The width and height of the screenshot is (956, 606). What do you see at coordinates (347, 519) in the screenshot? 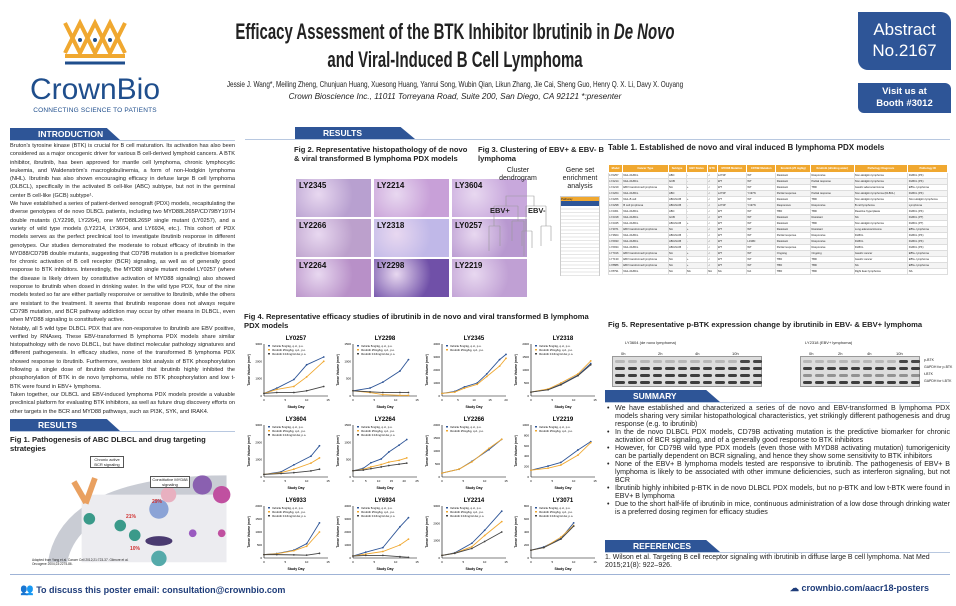
I see `y-tick-label: 3000` at bounding box center [347, 519].